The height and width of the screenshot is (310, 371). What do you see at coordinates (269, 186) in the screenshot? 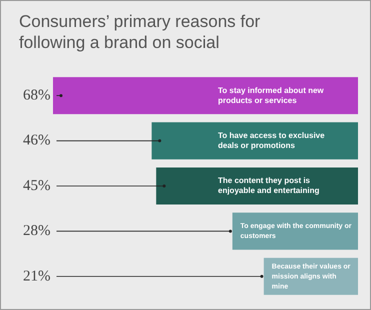
I see `y-tick-label: The content they post is enjoyable and entertaining` at bounding box center [269, 186].